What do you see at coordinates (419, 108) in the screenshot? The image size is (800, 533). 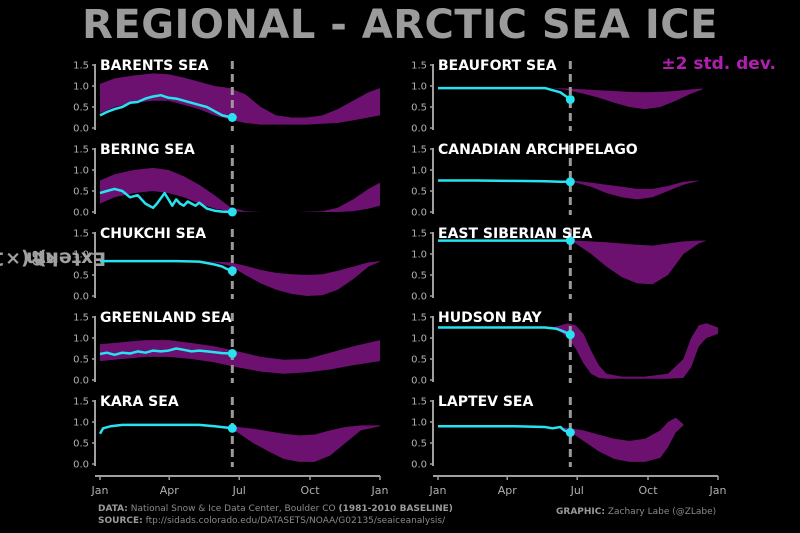 I see `beaufort-sea-ytick-label: 0.5` at bounding box center [419, 108].